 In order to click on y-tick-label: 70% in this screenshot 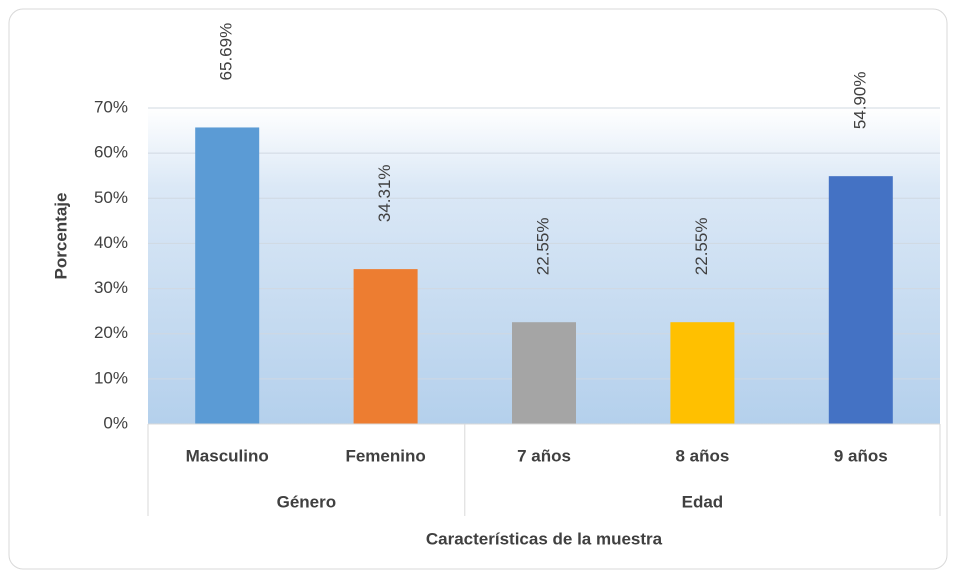, I will do `click(111, 106)`.